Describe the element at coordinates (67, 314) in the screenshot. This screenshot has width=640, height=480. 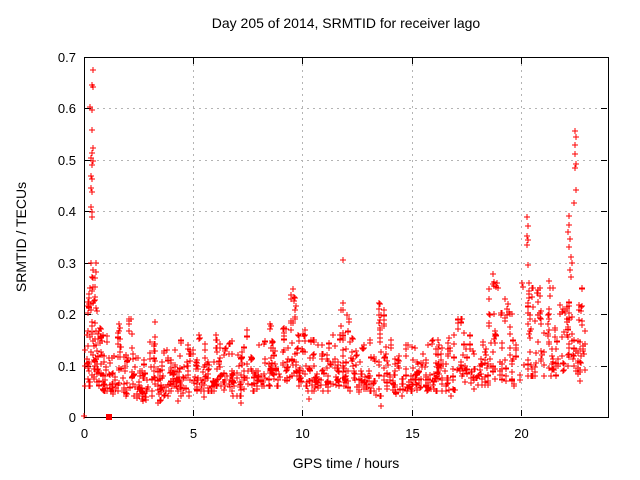
I see `y-tick-label: 0.2` at that location.